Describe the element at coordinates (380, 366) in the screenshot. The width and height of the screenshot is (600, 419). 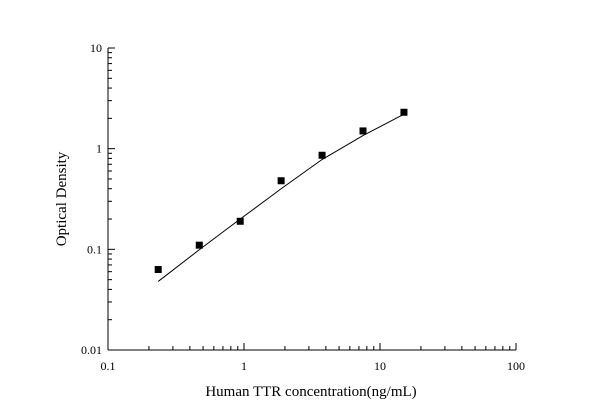
I see `x-tick-label: 10` at that location.